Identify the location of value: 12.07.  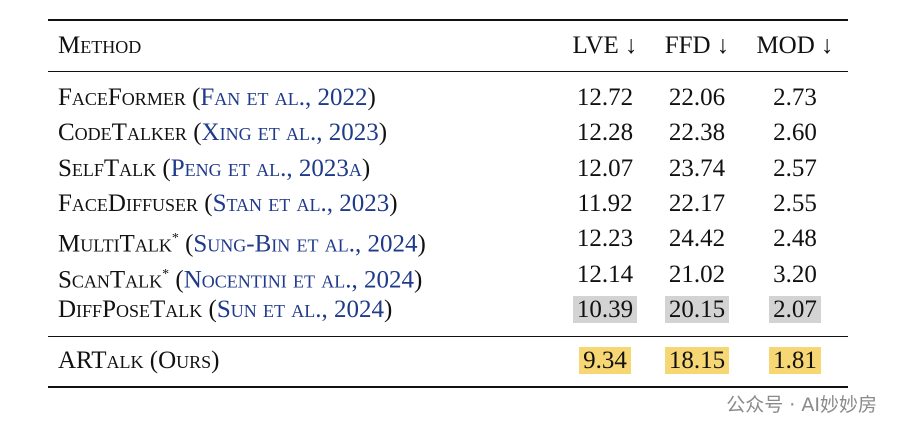
(605, 168).